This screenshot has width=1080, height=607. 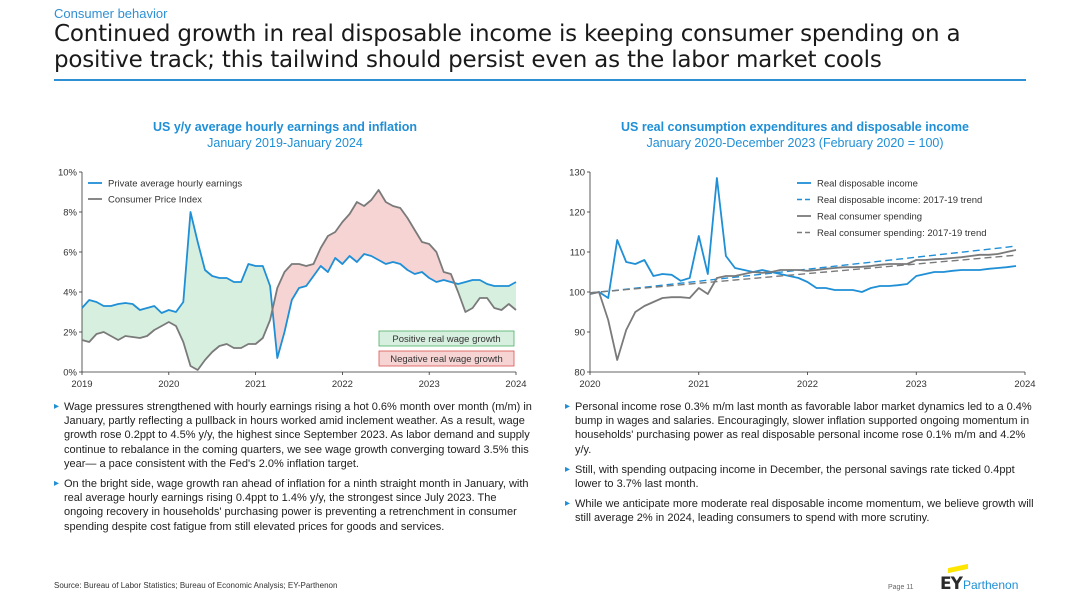 I want to click on left-chart-legend-label-1: Private average hourly earnings, so click(x=175, y=184).